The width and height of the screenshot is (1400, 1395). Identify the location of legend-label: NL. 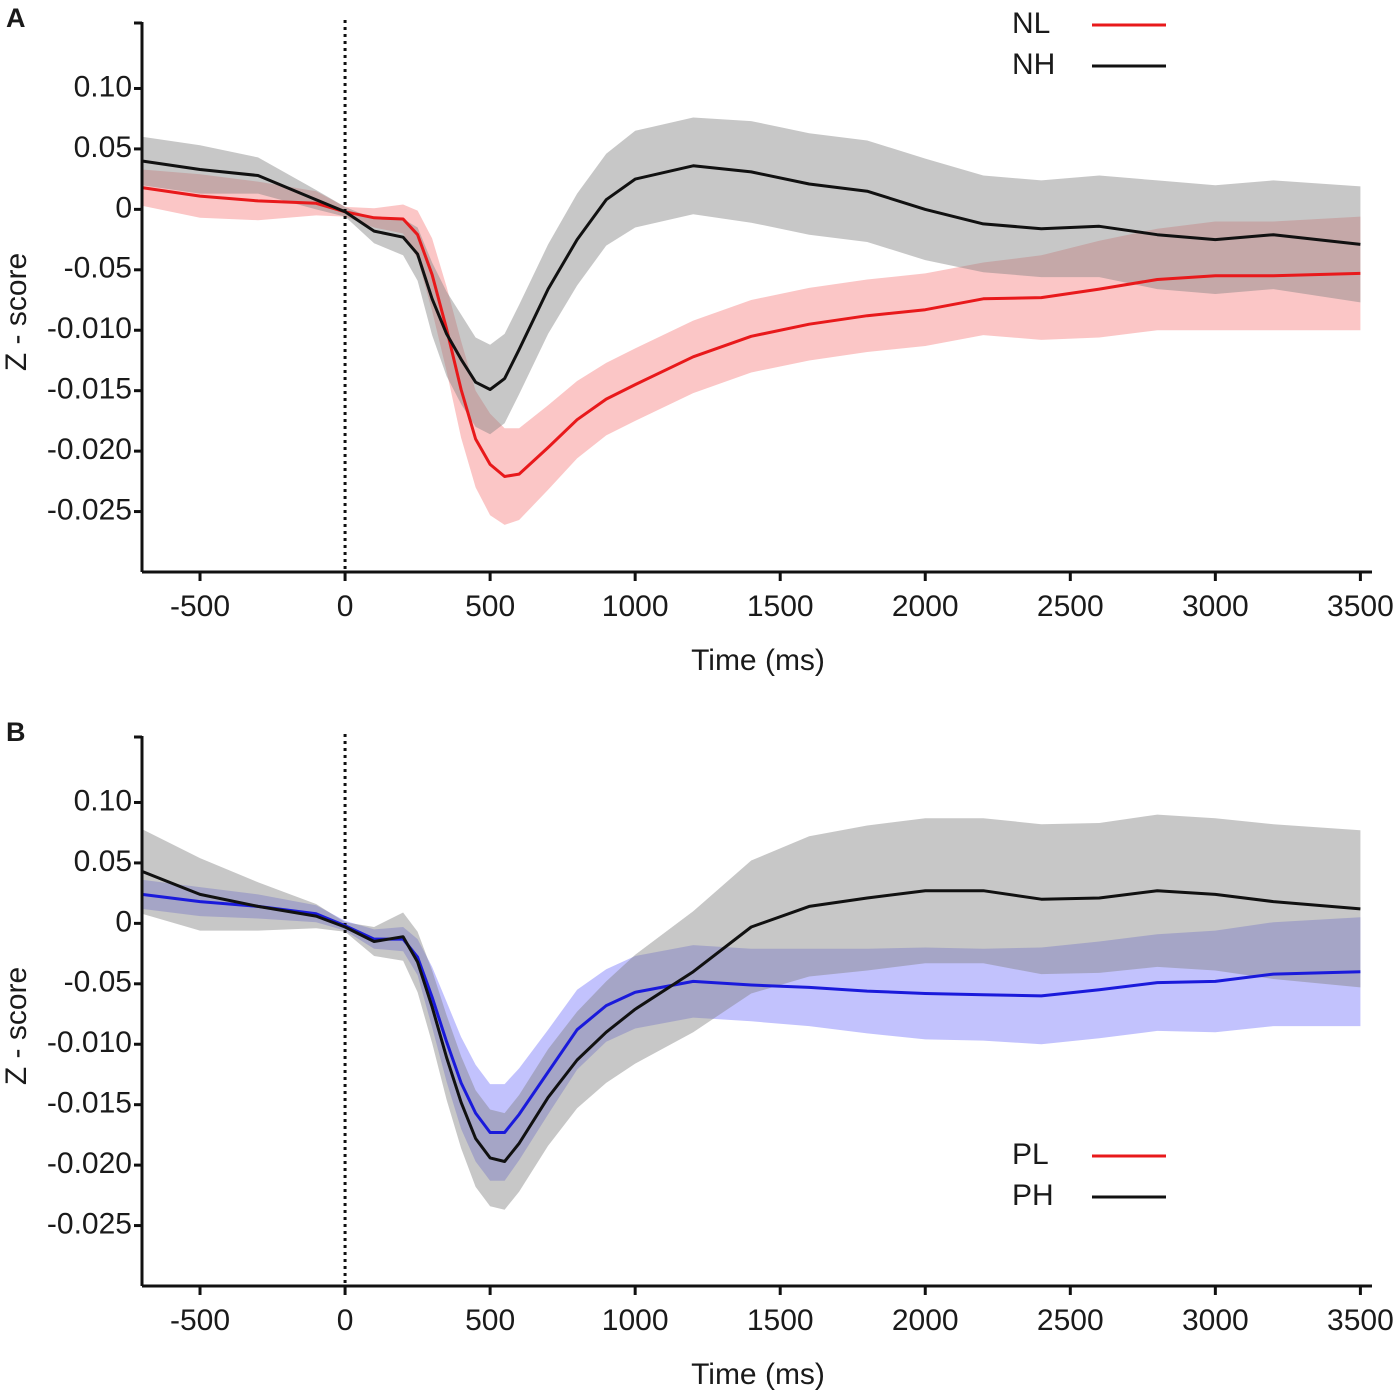
(1031, 23).